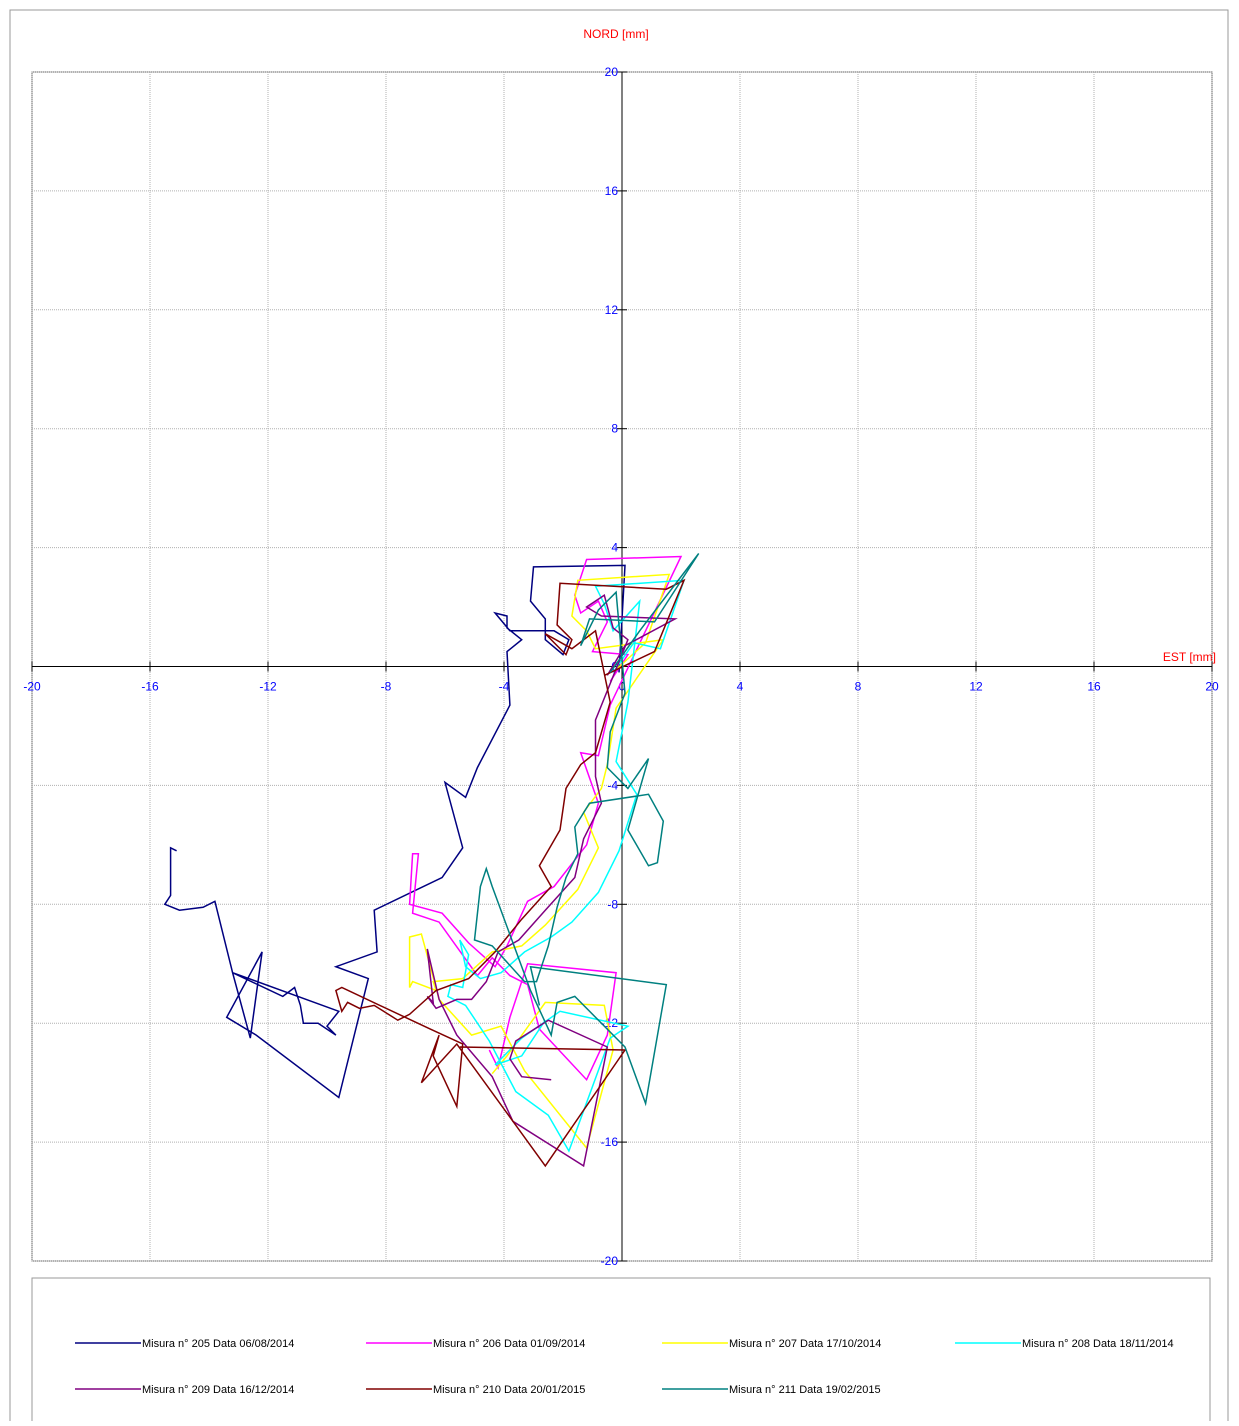 Image resolution: width=1239 pixels, height=1426 pixels. I want to click on y-tick-label: -4, so click(612, 785).